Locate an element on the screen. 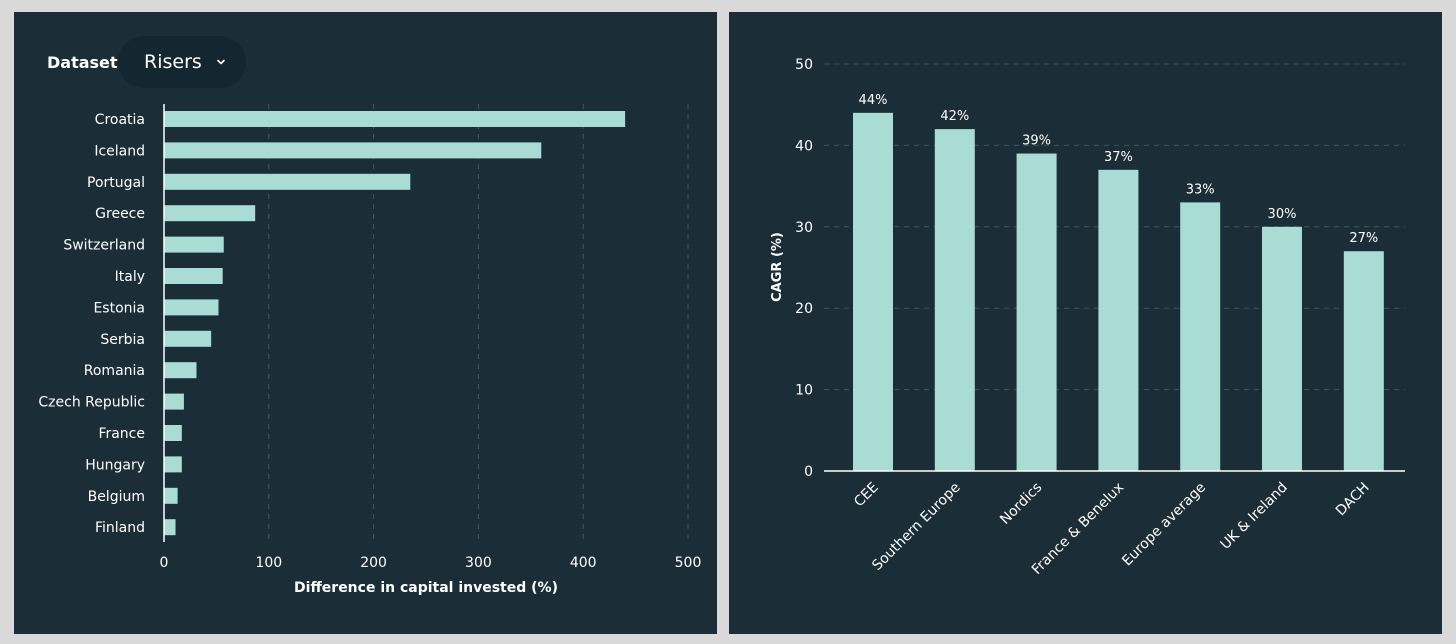  category-label: CEE is located at coordinates (866, 495).